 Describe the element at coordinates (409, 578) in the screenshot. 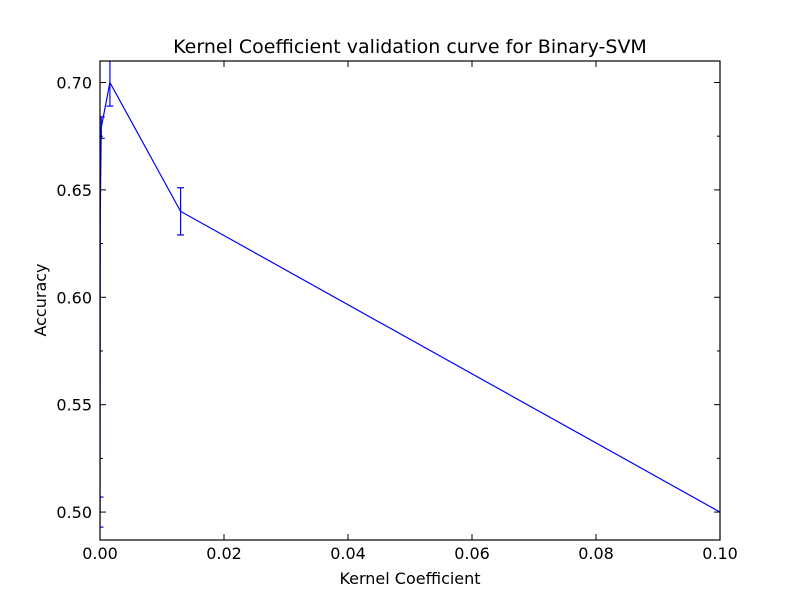

I see `x-axis-label: Kernel Coefficient` at that location.